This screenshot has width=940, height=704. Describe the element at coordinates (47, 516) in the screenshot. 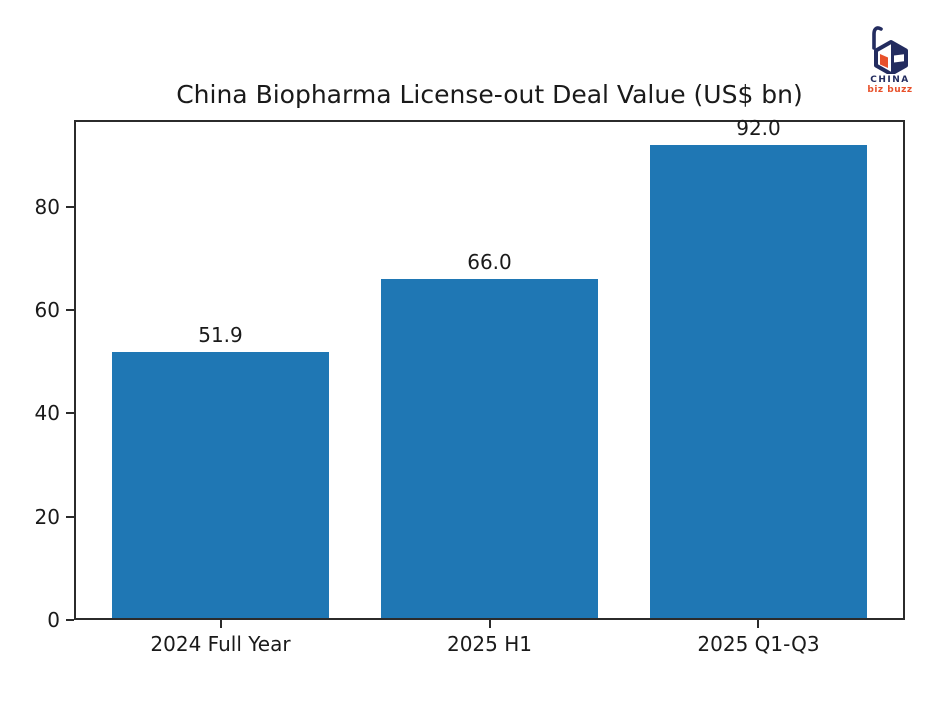

I see `y-tick-label: 20` at that location.